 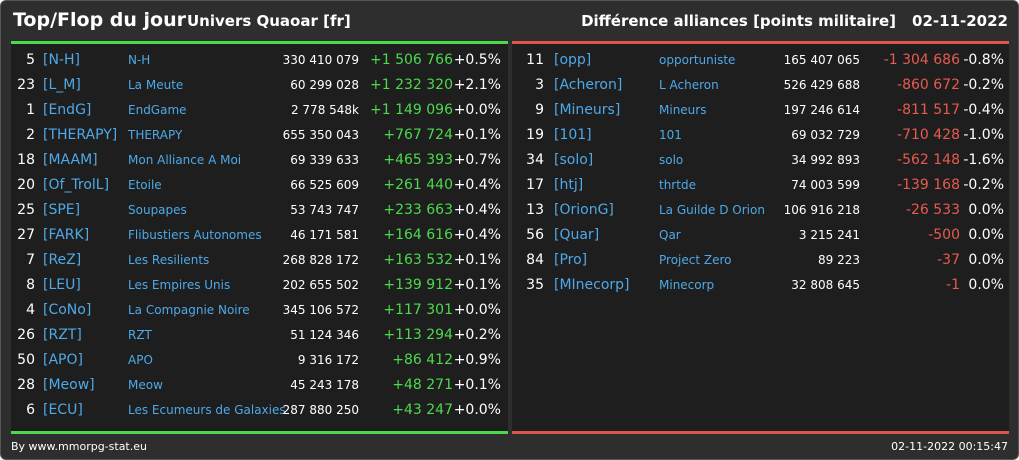 I want to click on alliance-tag-link: [htj], so click(x=569, y=185).